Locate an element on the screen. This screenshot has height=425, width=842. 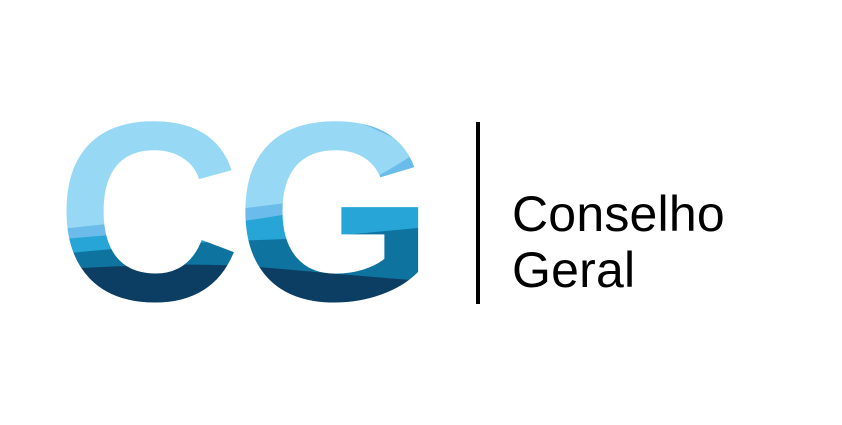
band-navy is located at coordinates (242, 292).